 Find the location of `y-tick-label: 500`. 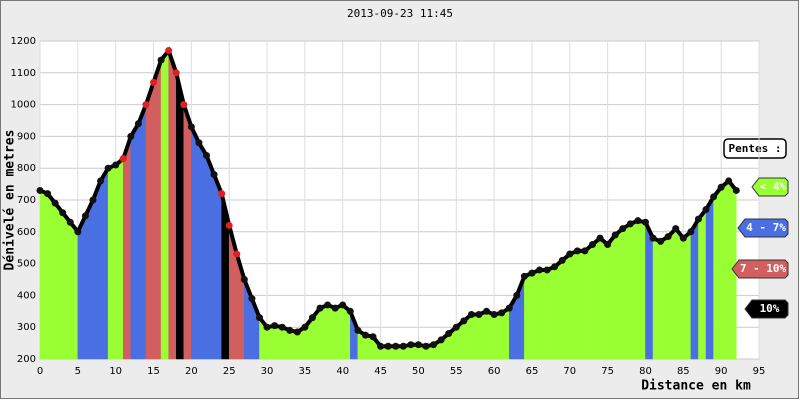

y-tick-label: 500 is located at coordinates (26, 264).